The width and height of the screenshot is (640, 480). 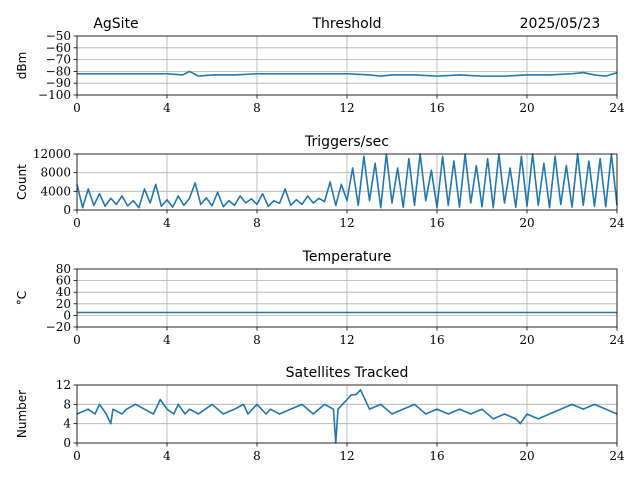 I want to click on y-tick-label: 60, so click(x=63, y=281).